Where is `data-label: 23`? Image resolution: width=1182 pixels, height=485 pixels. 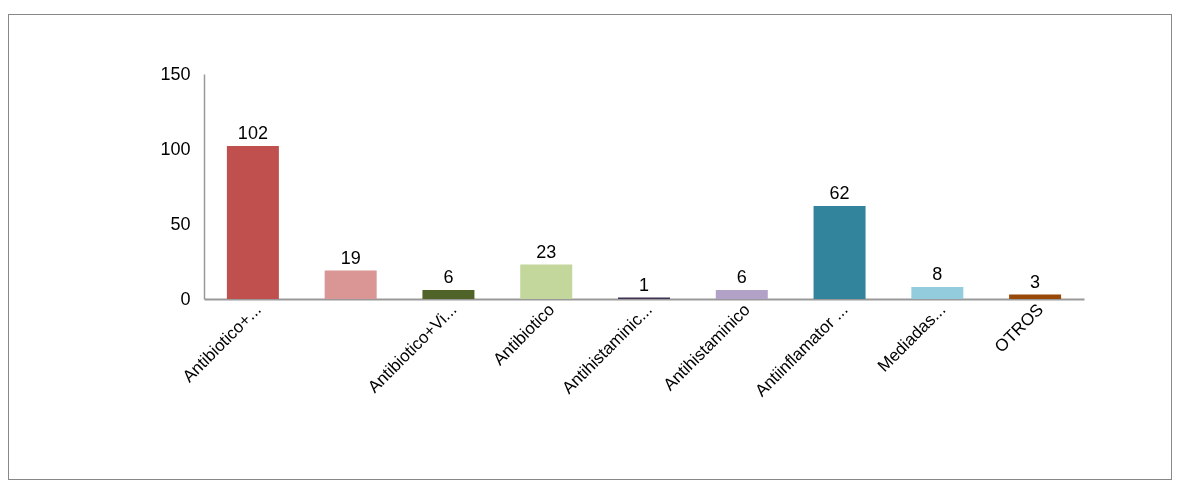
data-label: 23 is located at coordinates (546, 251).